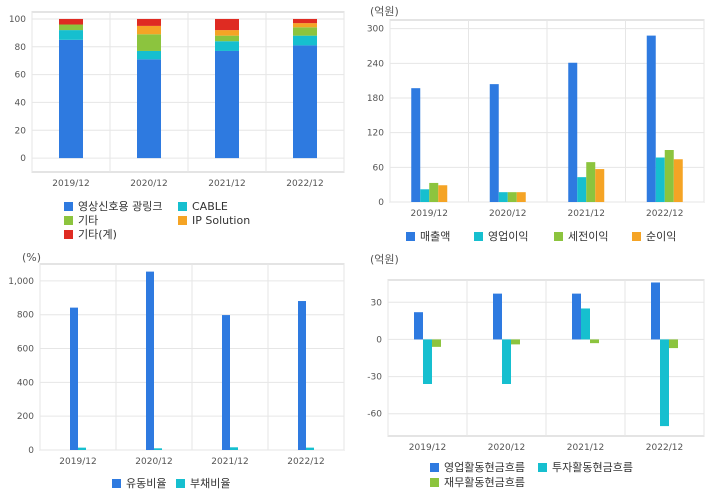 The width and height of the screenshot is (720, 496). I want to click on y-tick-label: 1,000, so click(21, 282).